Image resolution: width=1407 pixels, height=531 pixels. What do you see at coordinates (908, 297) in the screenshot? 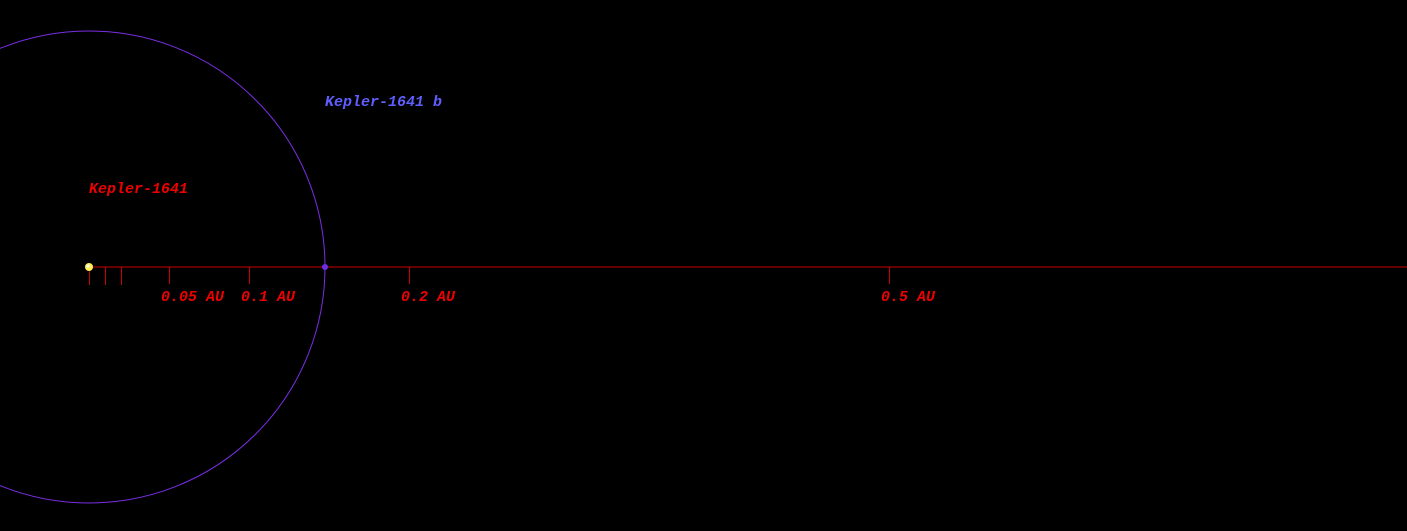
I see `scale-label: 0.5 AU` at bounding box center [908, 297].